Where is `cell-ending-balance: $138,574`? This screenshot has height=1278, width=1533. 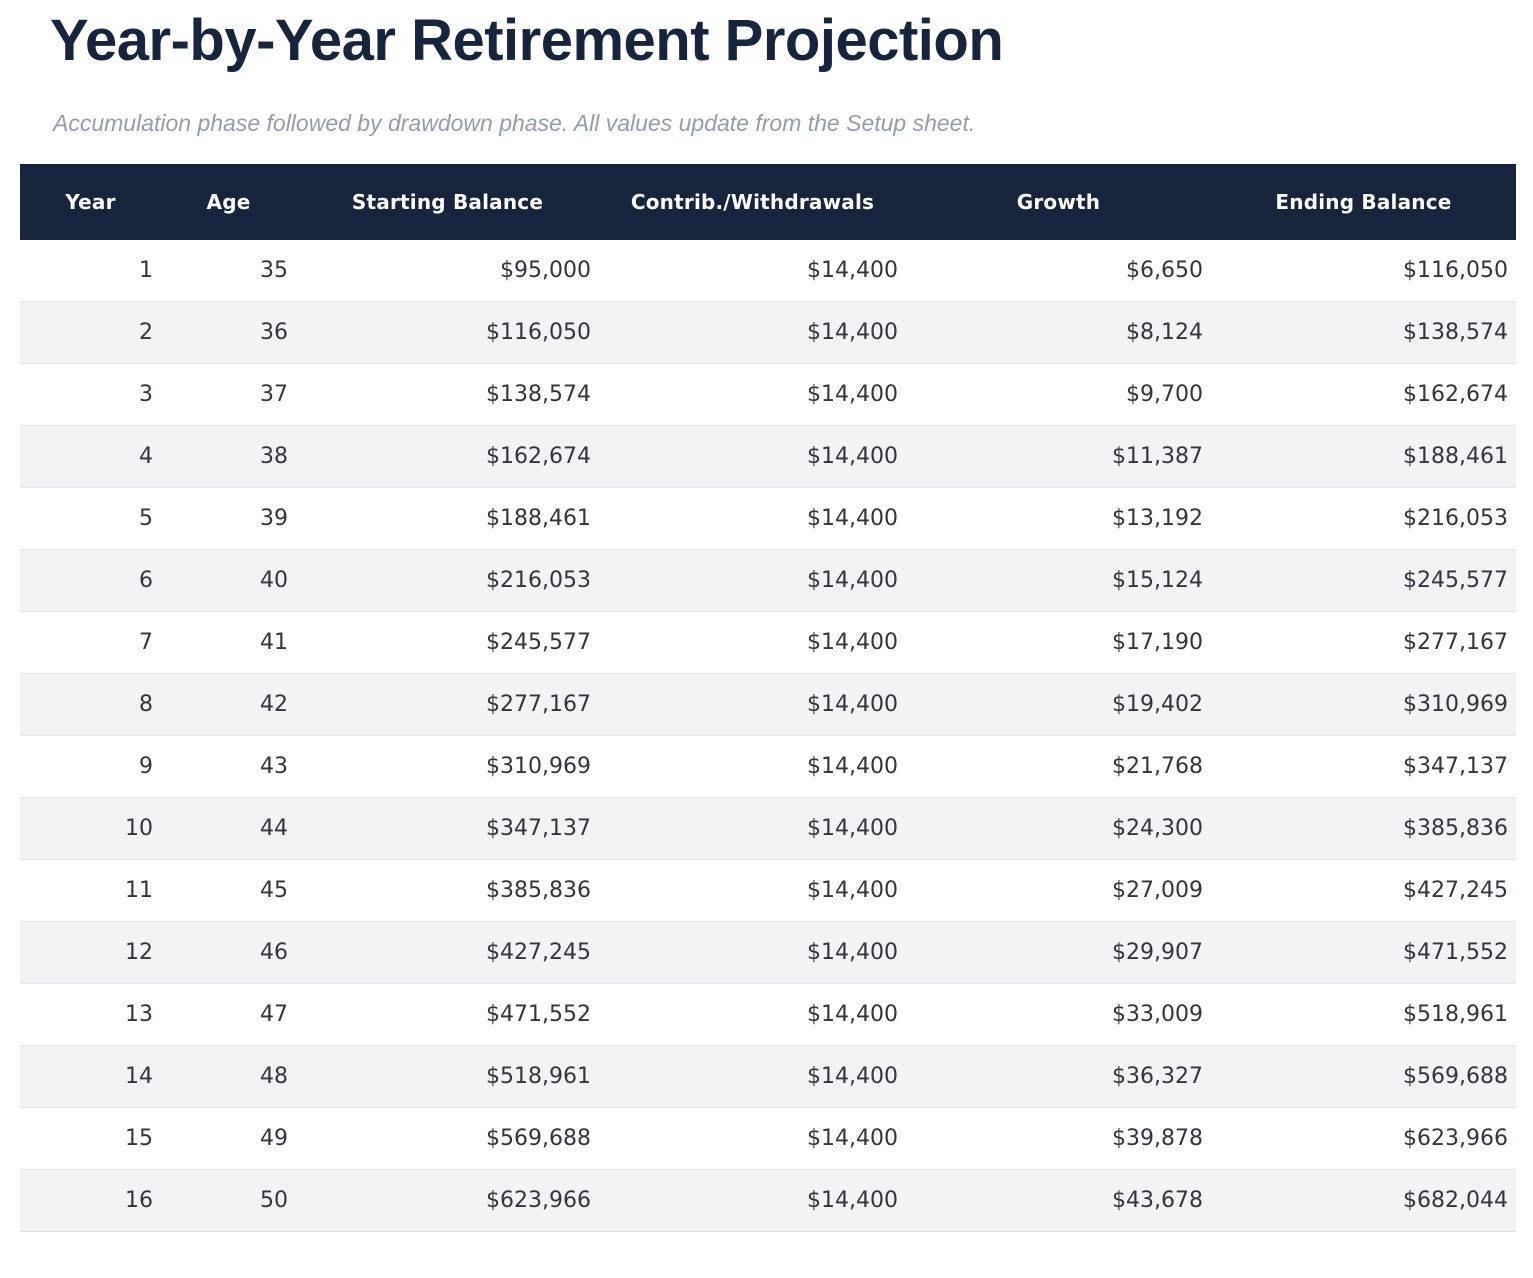 cell-ending-balance: $138,574 is located at coordinates (1455, 332).